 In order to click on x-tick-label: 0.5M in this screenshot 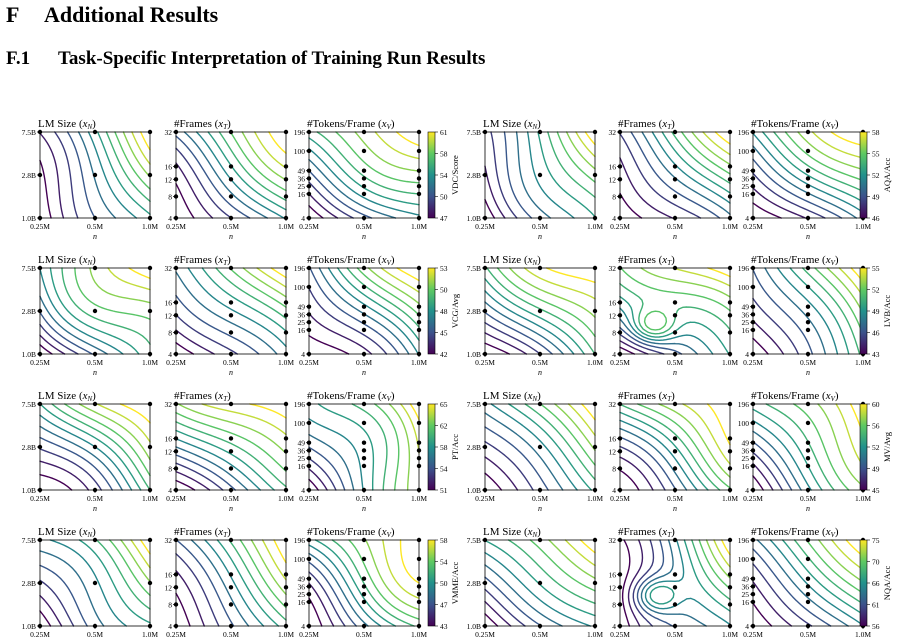, I will do `click(808, 498)`.